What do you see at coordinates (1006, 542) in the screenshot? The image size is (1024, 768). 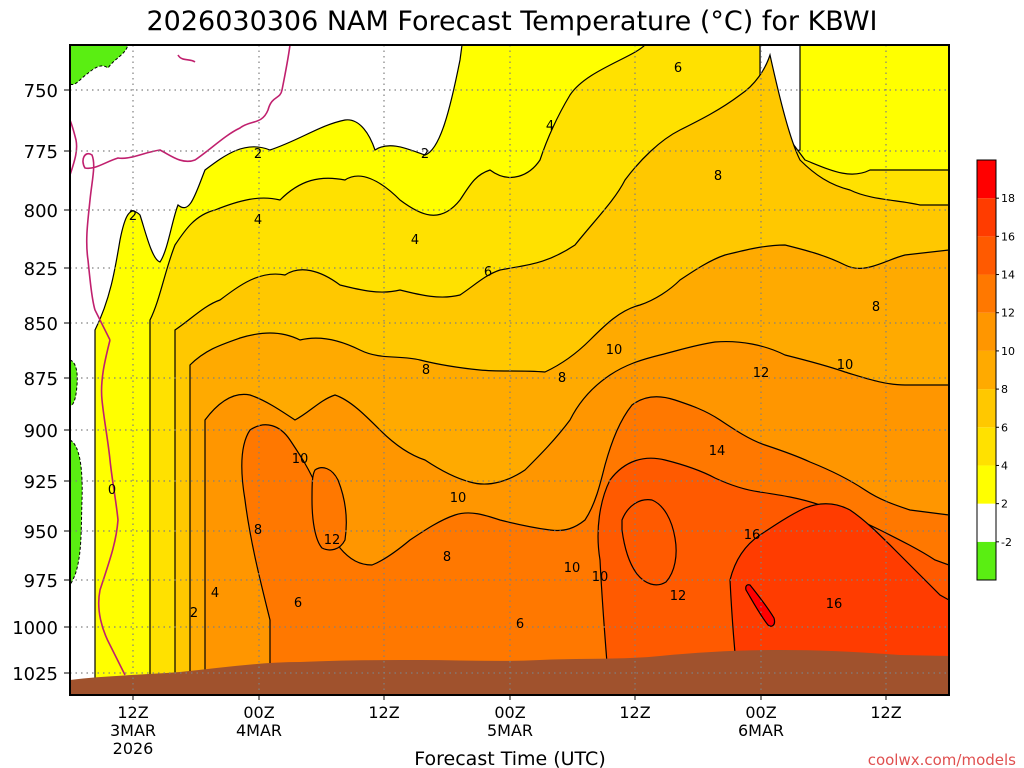 I see `colorbar-label: -2` at bounding box center [1006, 542].